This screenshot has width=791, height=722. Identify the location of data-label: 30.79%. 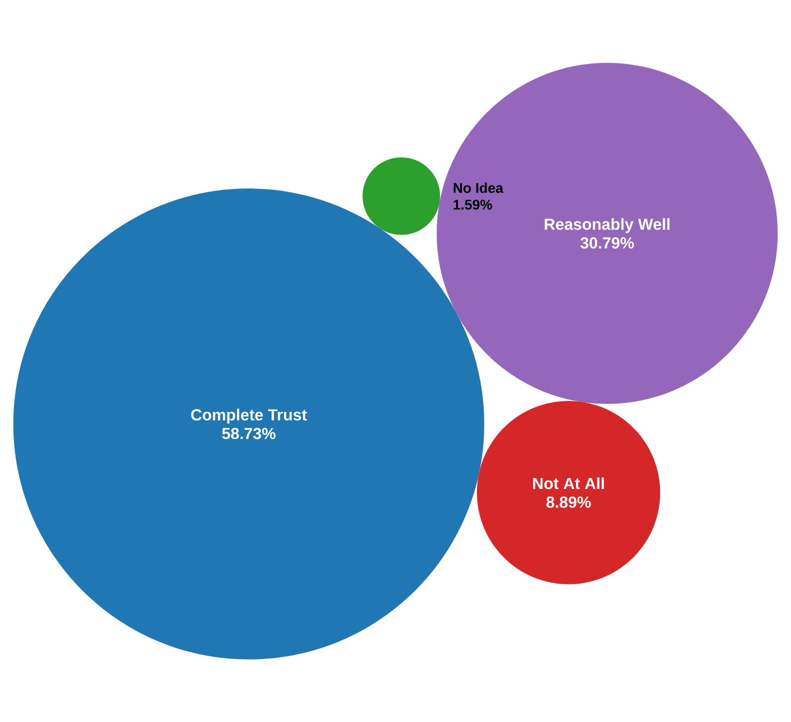
(607, 242).